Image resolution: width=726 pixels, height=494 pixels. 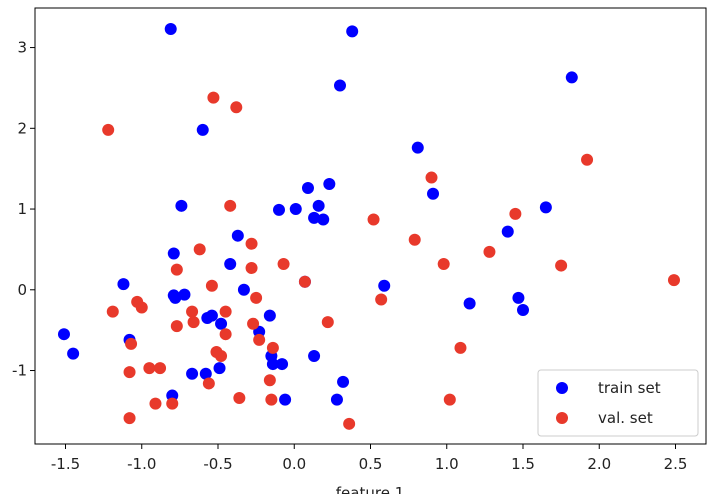 I want to click on legend-marker, so click(x=562, y=388).